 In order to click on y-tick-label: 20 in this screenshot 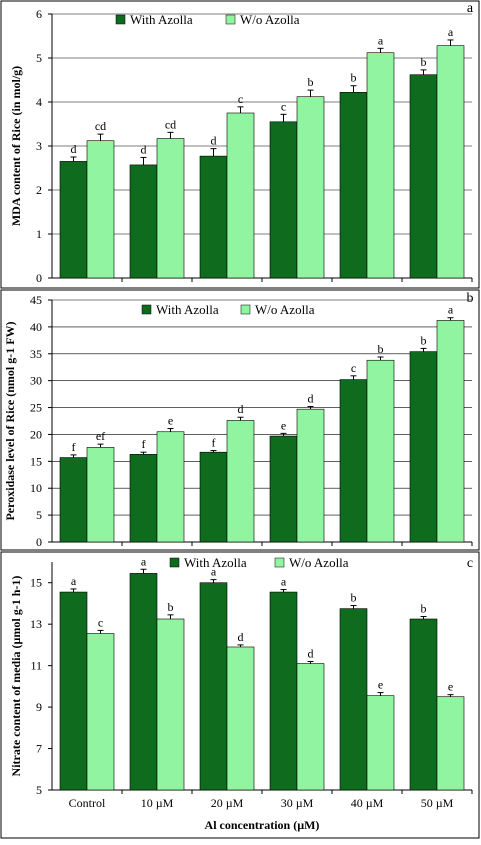, I will do `click(36, 434)`.